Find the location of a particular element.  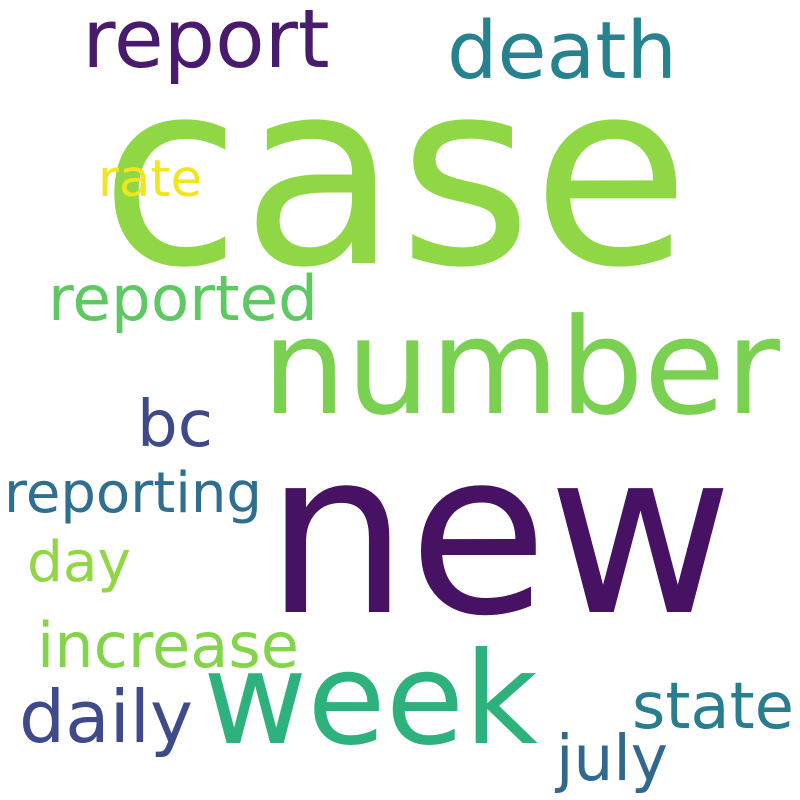

word-week: week is located at coordinates (370, 699).